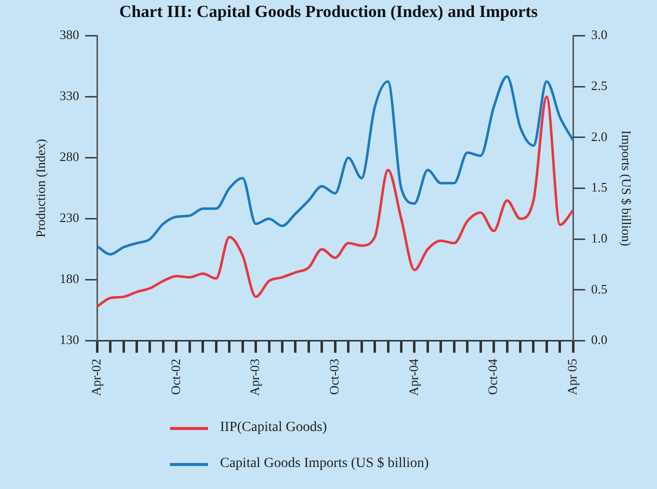  Describe the element at coordinates (492, 376) in the screenshot. I see `x-tick-label: Oct-04` at that location.